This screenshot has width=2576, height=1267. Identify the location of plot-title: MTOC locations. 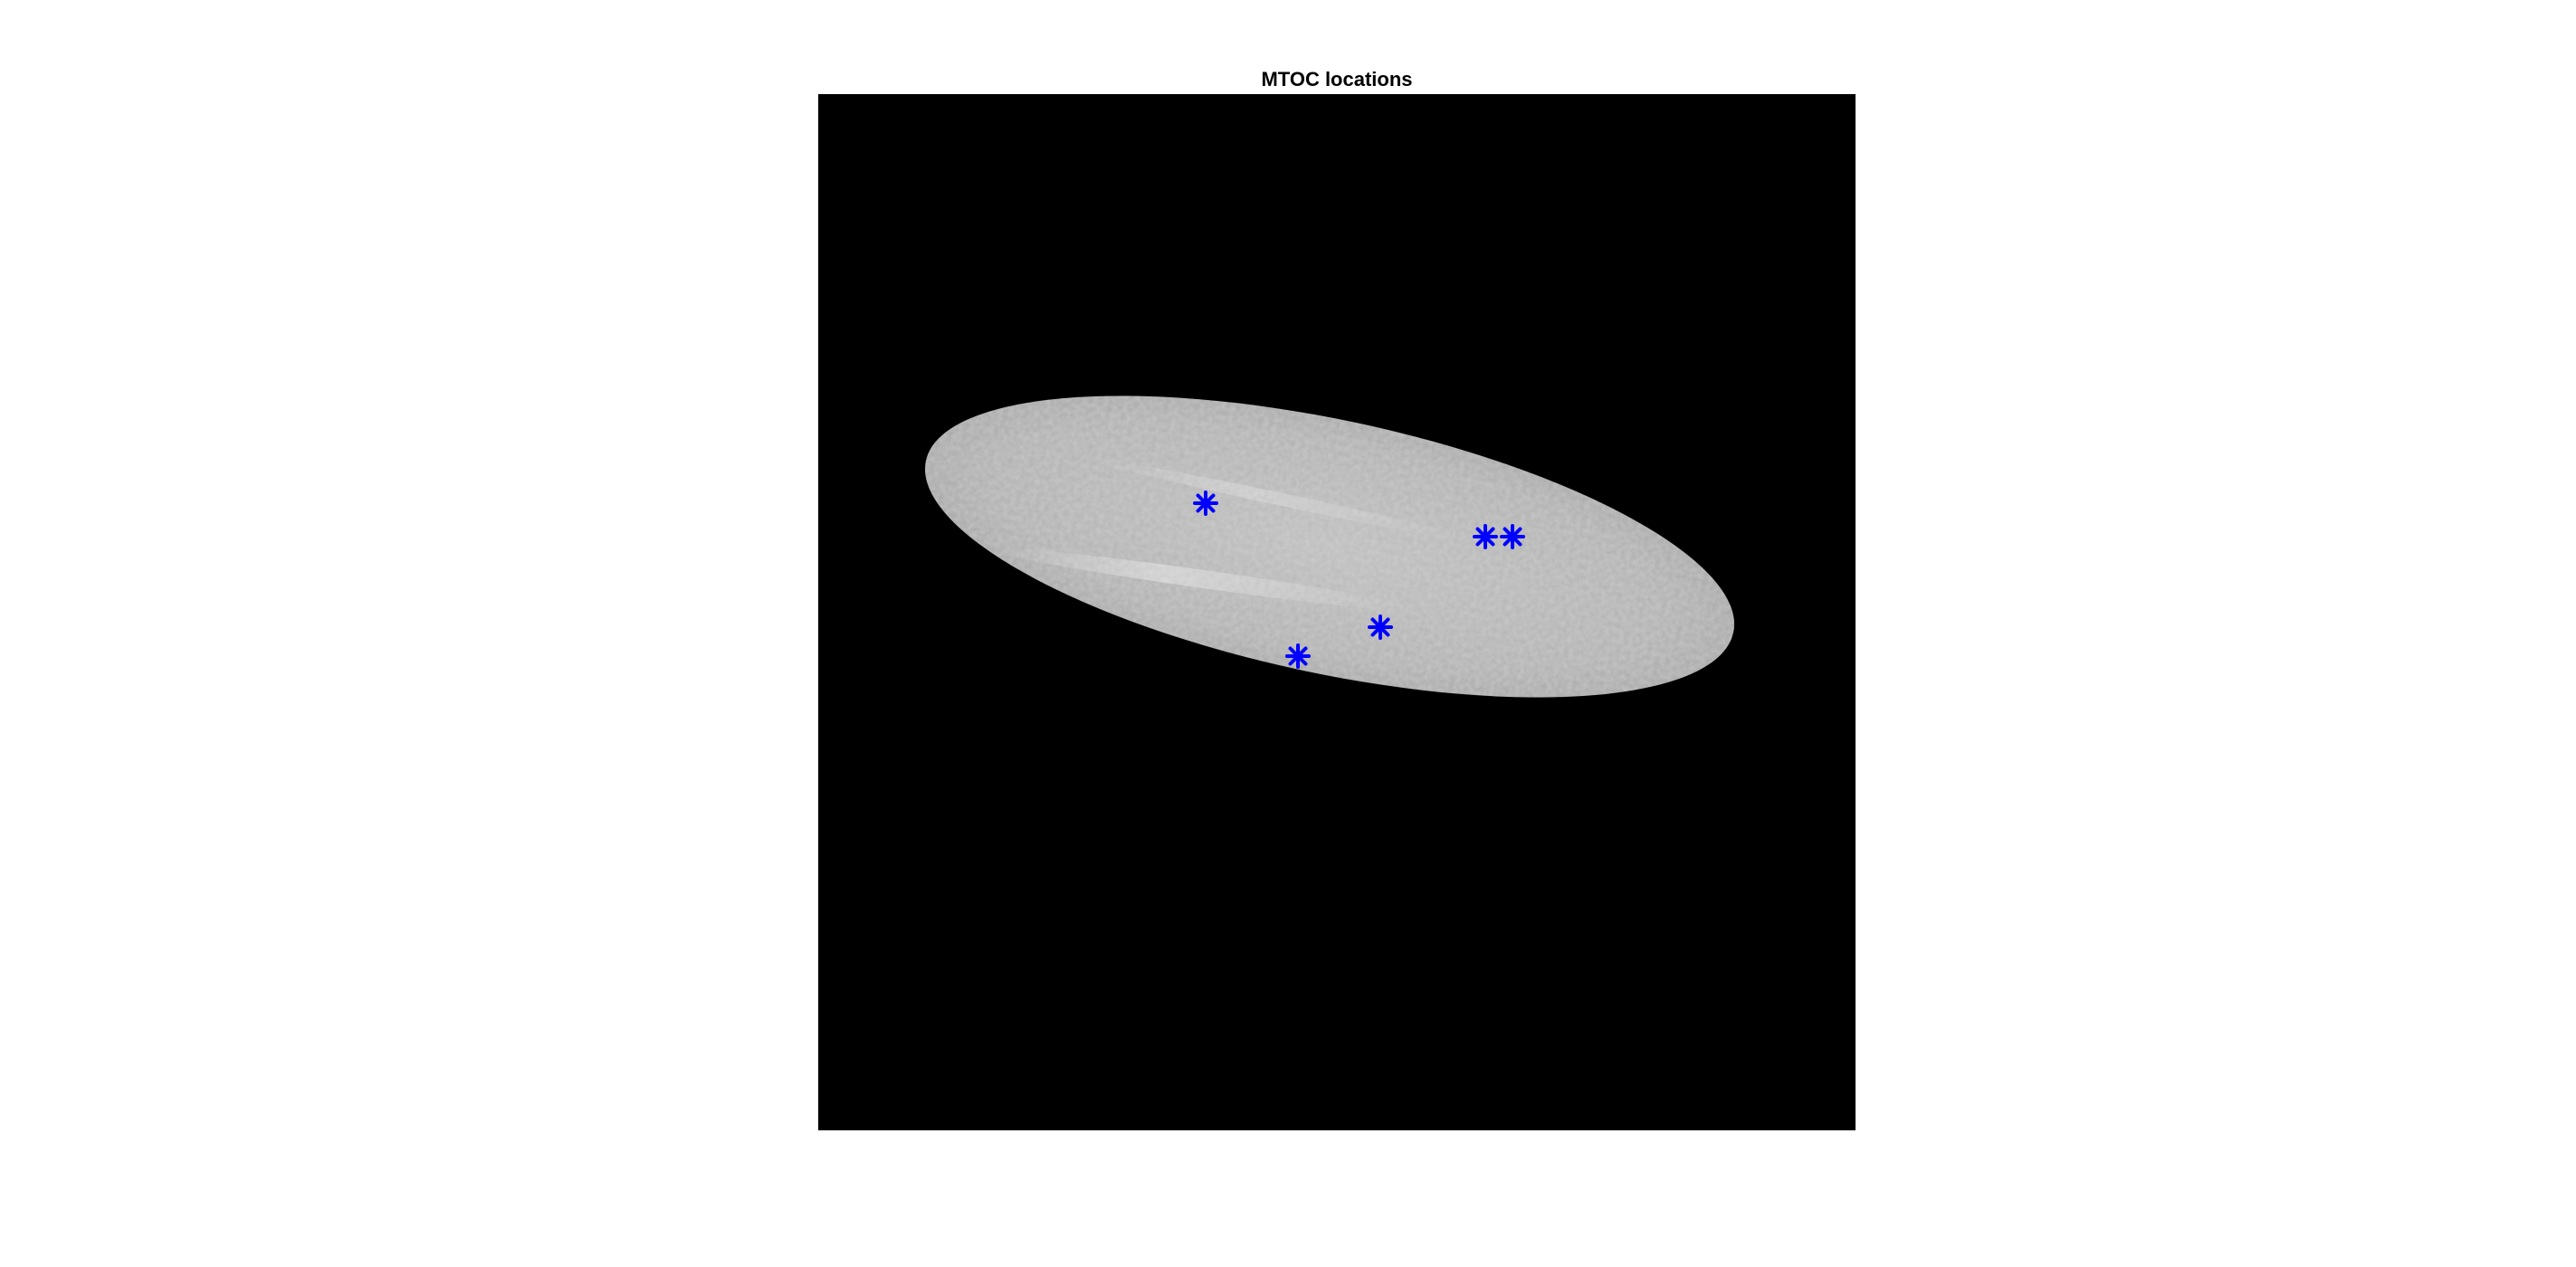
(1337, 79).